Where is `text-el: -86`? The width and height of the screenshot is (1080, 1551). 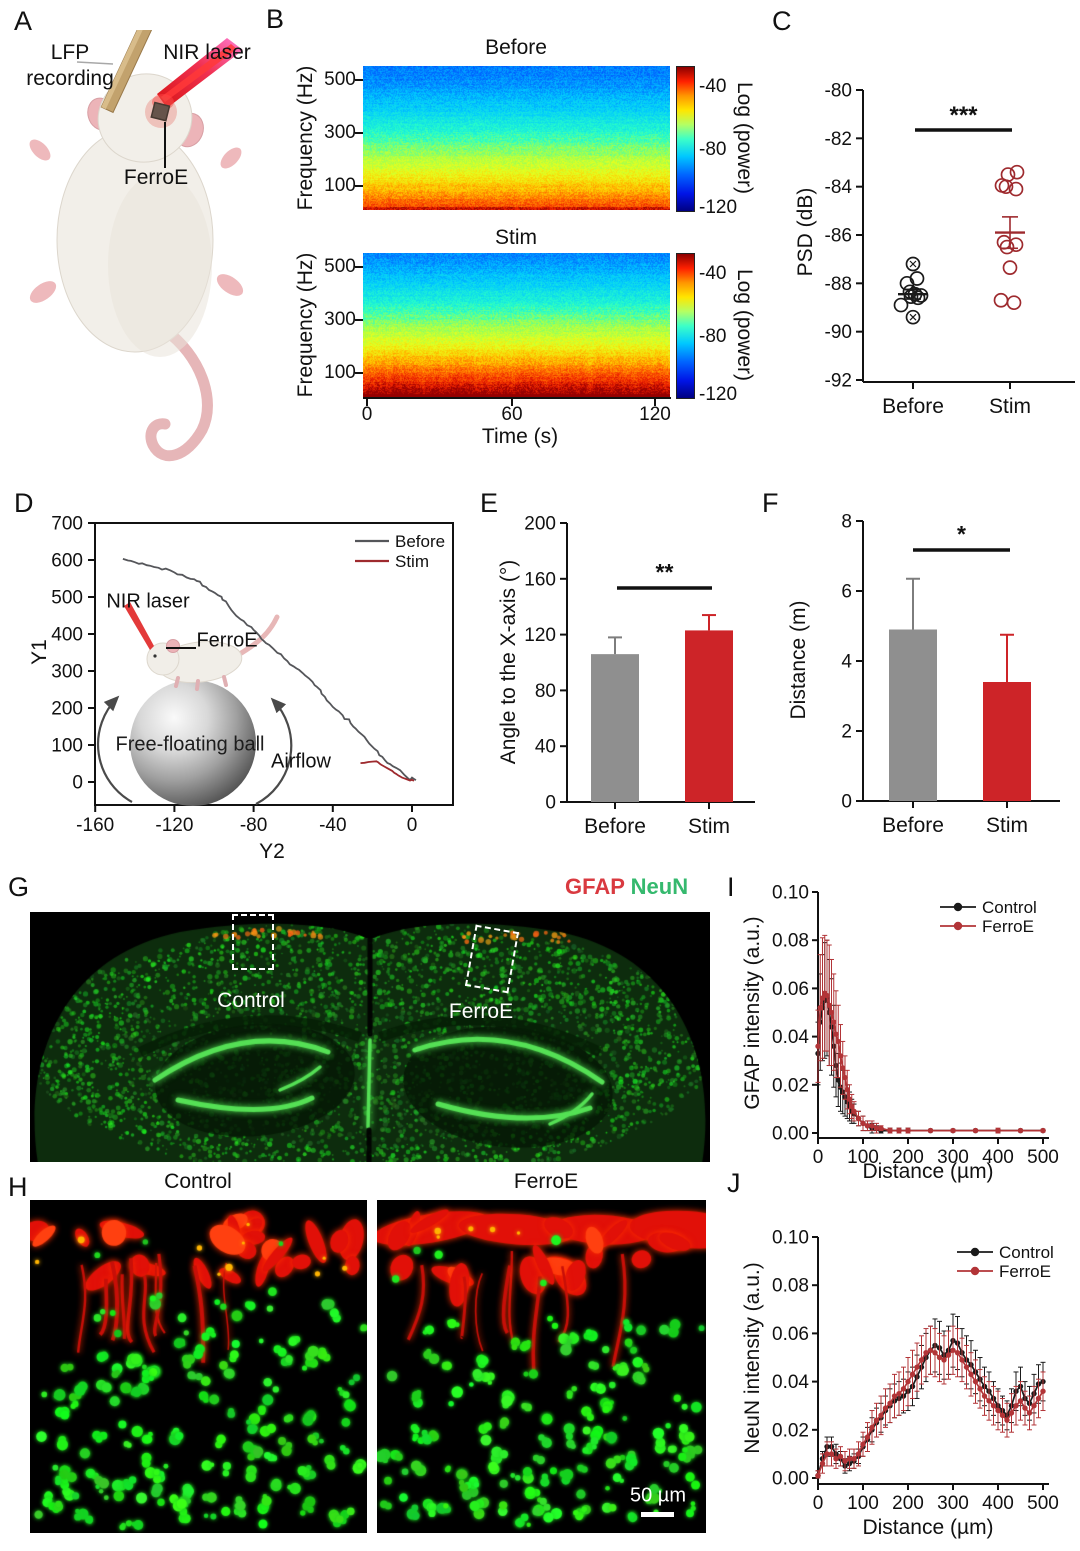 text-el: -86 is located at coordinates (838, 236).